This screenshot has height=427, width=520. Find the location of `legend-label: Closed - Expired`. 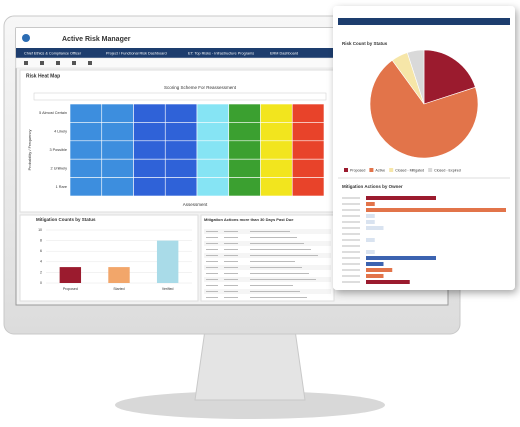

legend-label: Closed - Expired is located at coordinates (447, 170).